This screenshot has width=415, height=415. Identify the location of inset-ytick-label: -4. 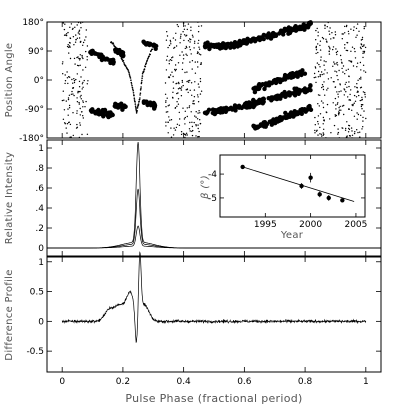
(212, 175).